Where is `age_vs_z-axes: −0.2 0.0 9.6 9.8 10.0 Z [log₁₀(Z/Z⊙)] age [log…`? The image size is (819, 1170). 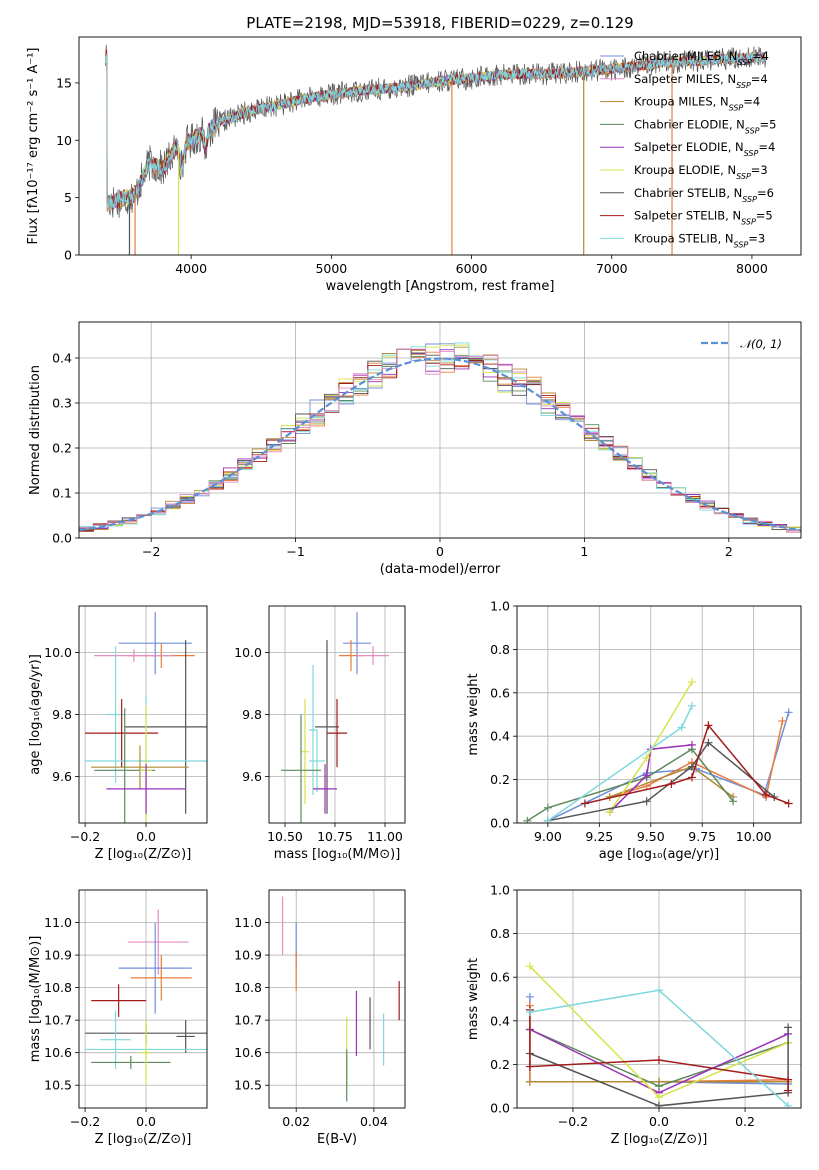 age_vs_z-axes: −0.2 0.0 9.6 9.8 10.0 Z [log₁₀(Z/Z⊙)] age [log… is located at coordinates (117, 734).